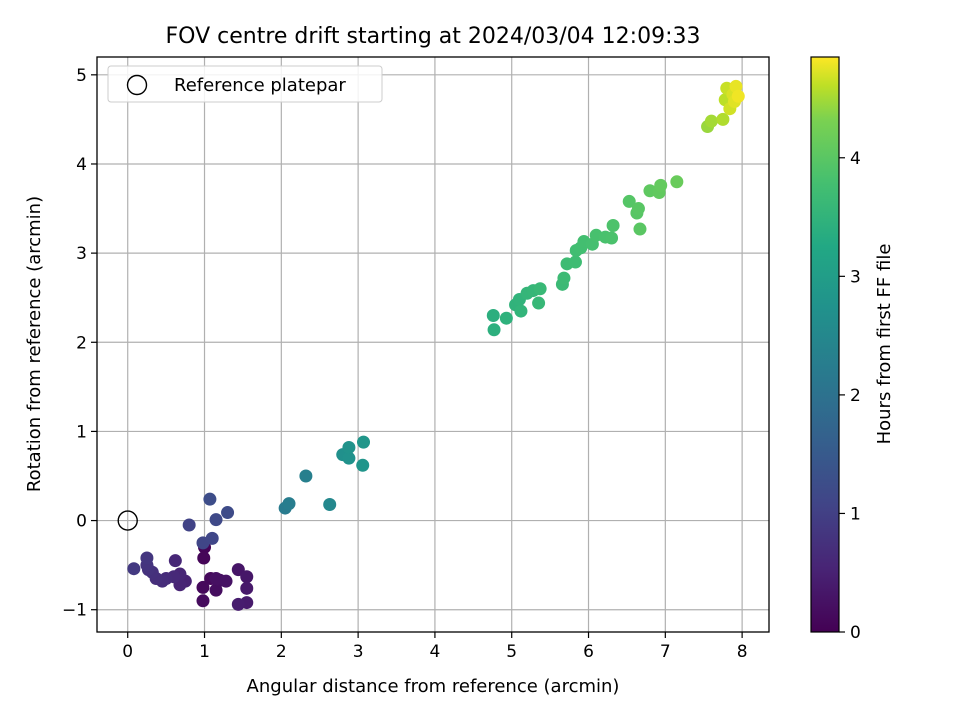 The image size is (960, 724). Describe the element at coordinates (127, 652) in the screenshot. I see `x-tick-label: 0` at that location.